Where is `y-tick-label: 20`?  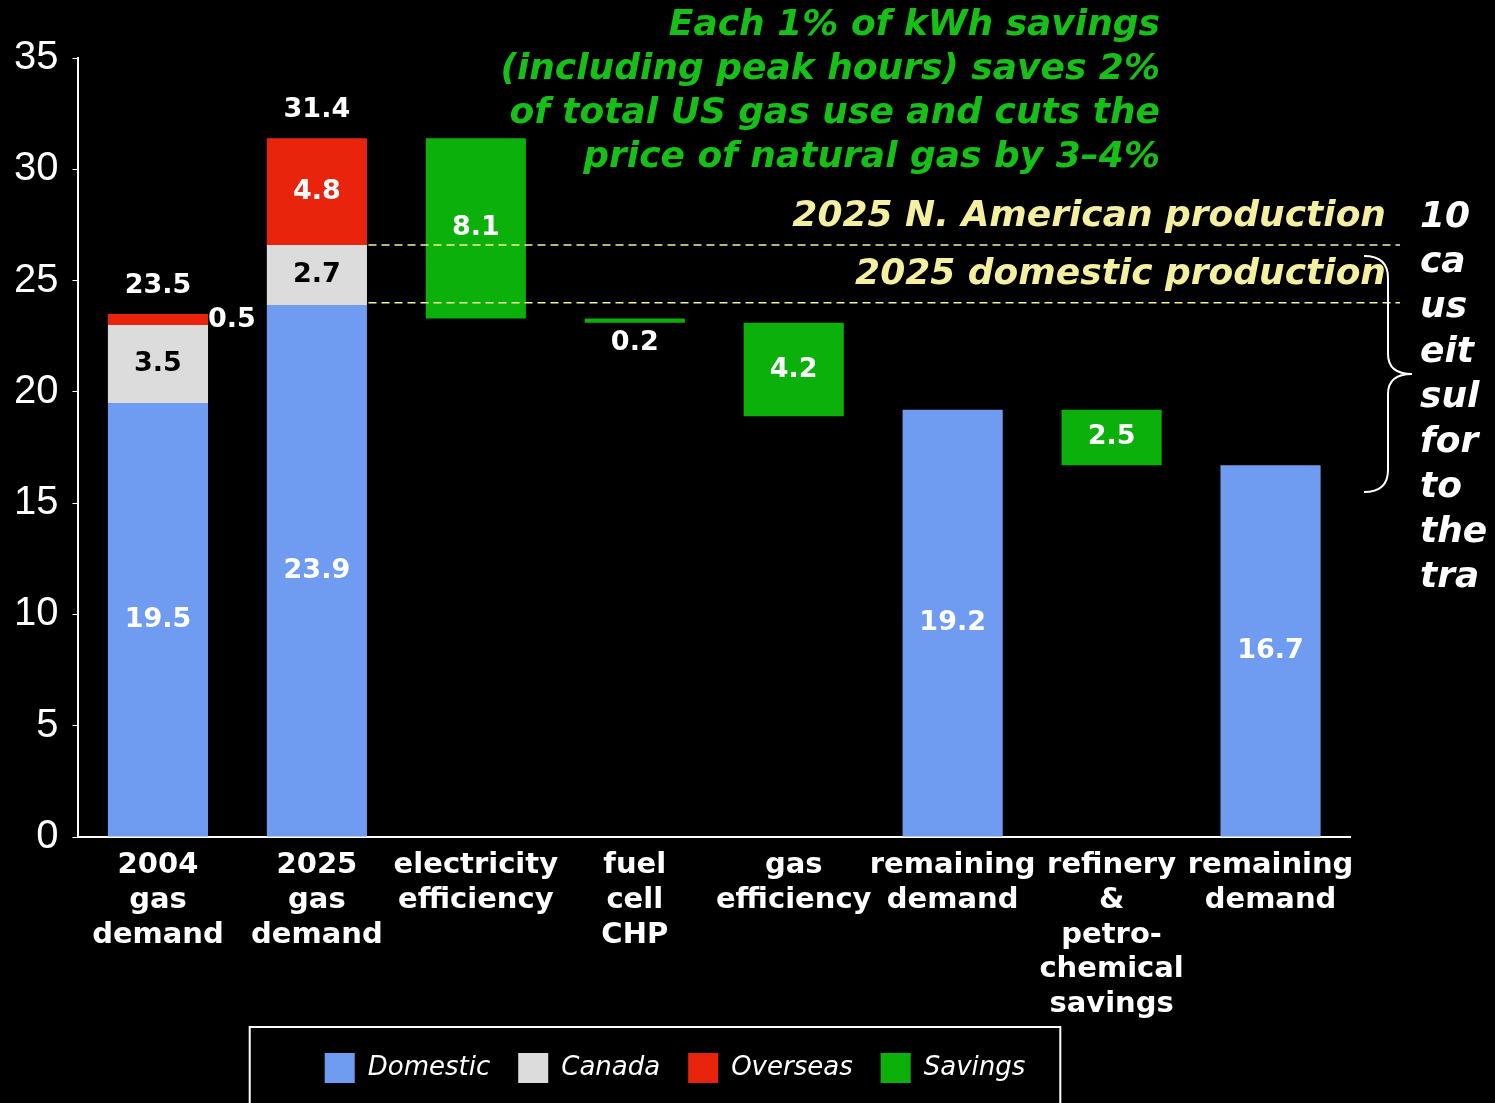
y-tick-label: 20 is located at coordinates (36, 388).